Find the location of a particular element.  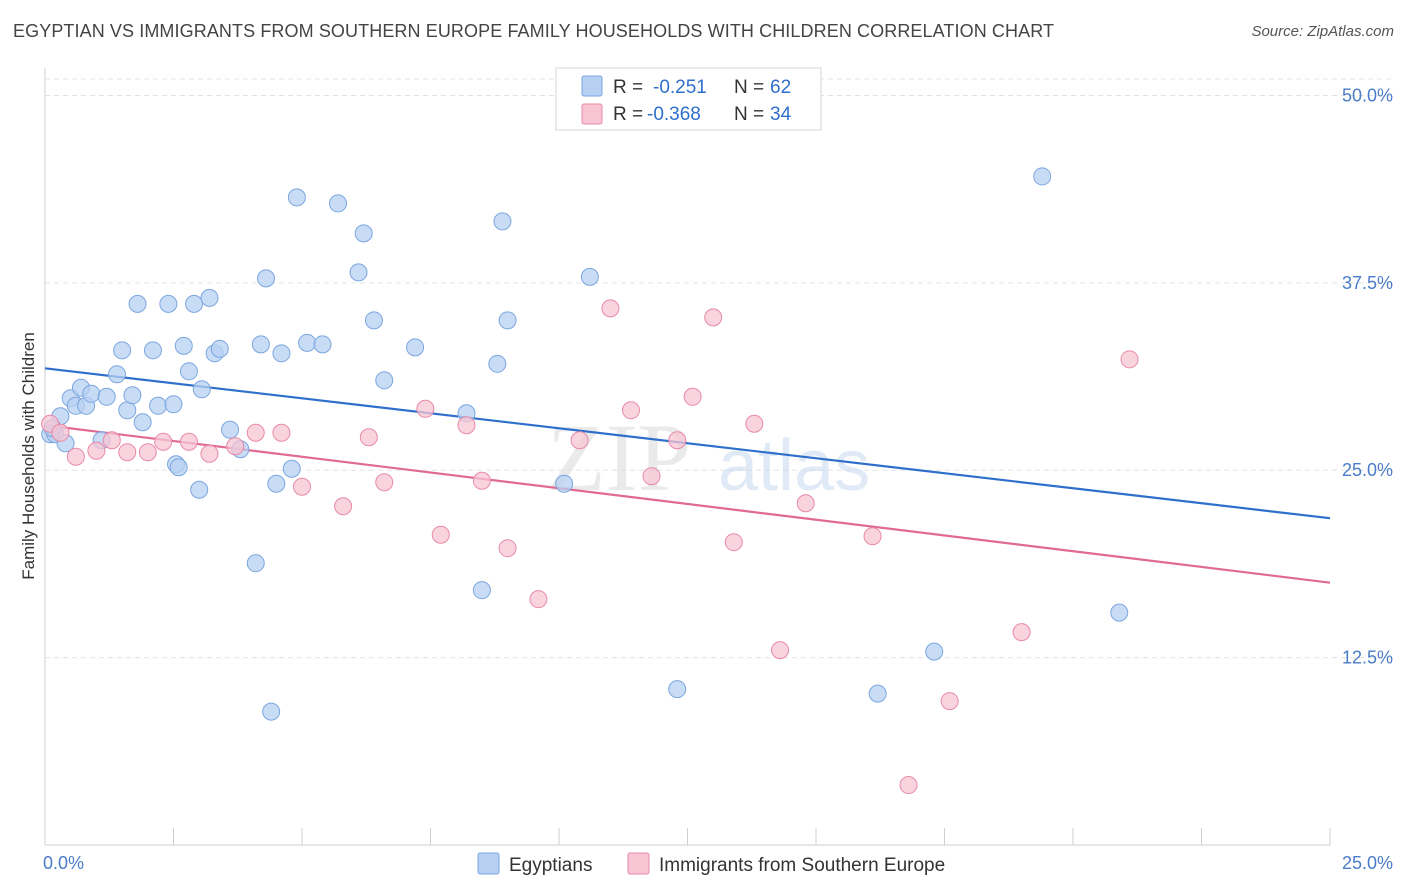

legend-n-value: 62 is located at coordinates (780, 87).